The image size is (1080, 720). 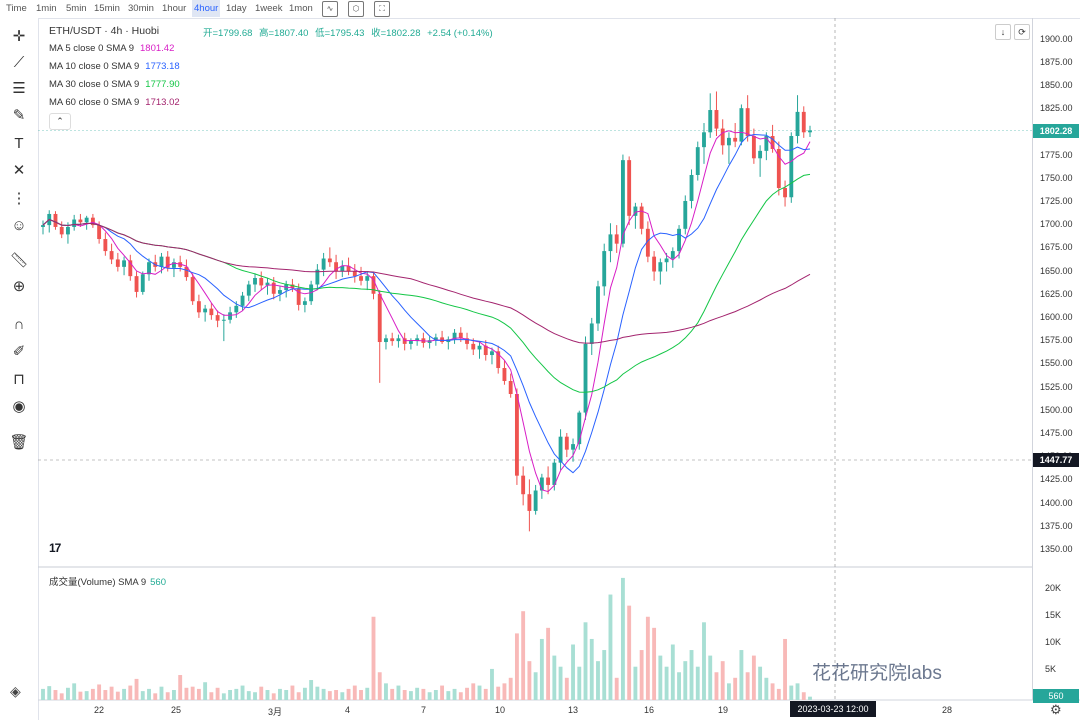 I want to click on forecast-icon: ⋮, so click(x=19, y=198).